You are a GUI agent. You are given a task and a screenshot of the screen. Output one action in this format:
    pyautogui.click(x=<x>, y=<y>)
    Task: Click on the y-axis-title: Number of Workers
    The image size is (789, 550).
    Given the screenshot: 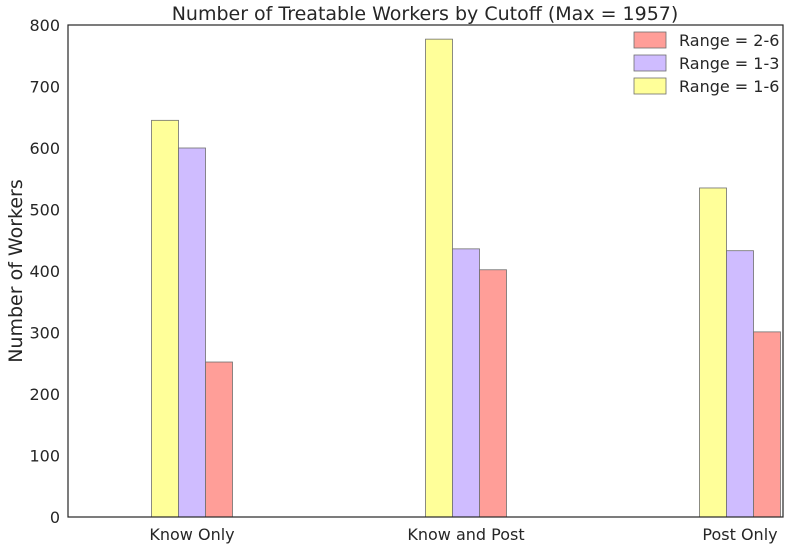 What is the action you would take?
    pyautogui.click(x=16, y=271)
    